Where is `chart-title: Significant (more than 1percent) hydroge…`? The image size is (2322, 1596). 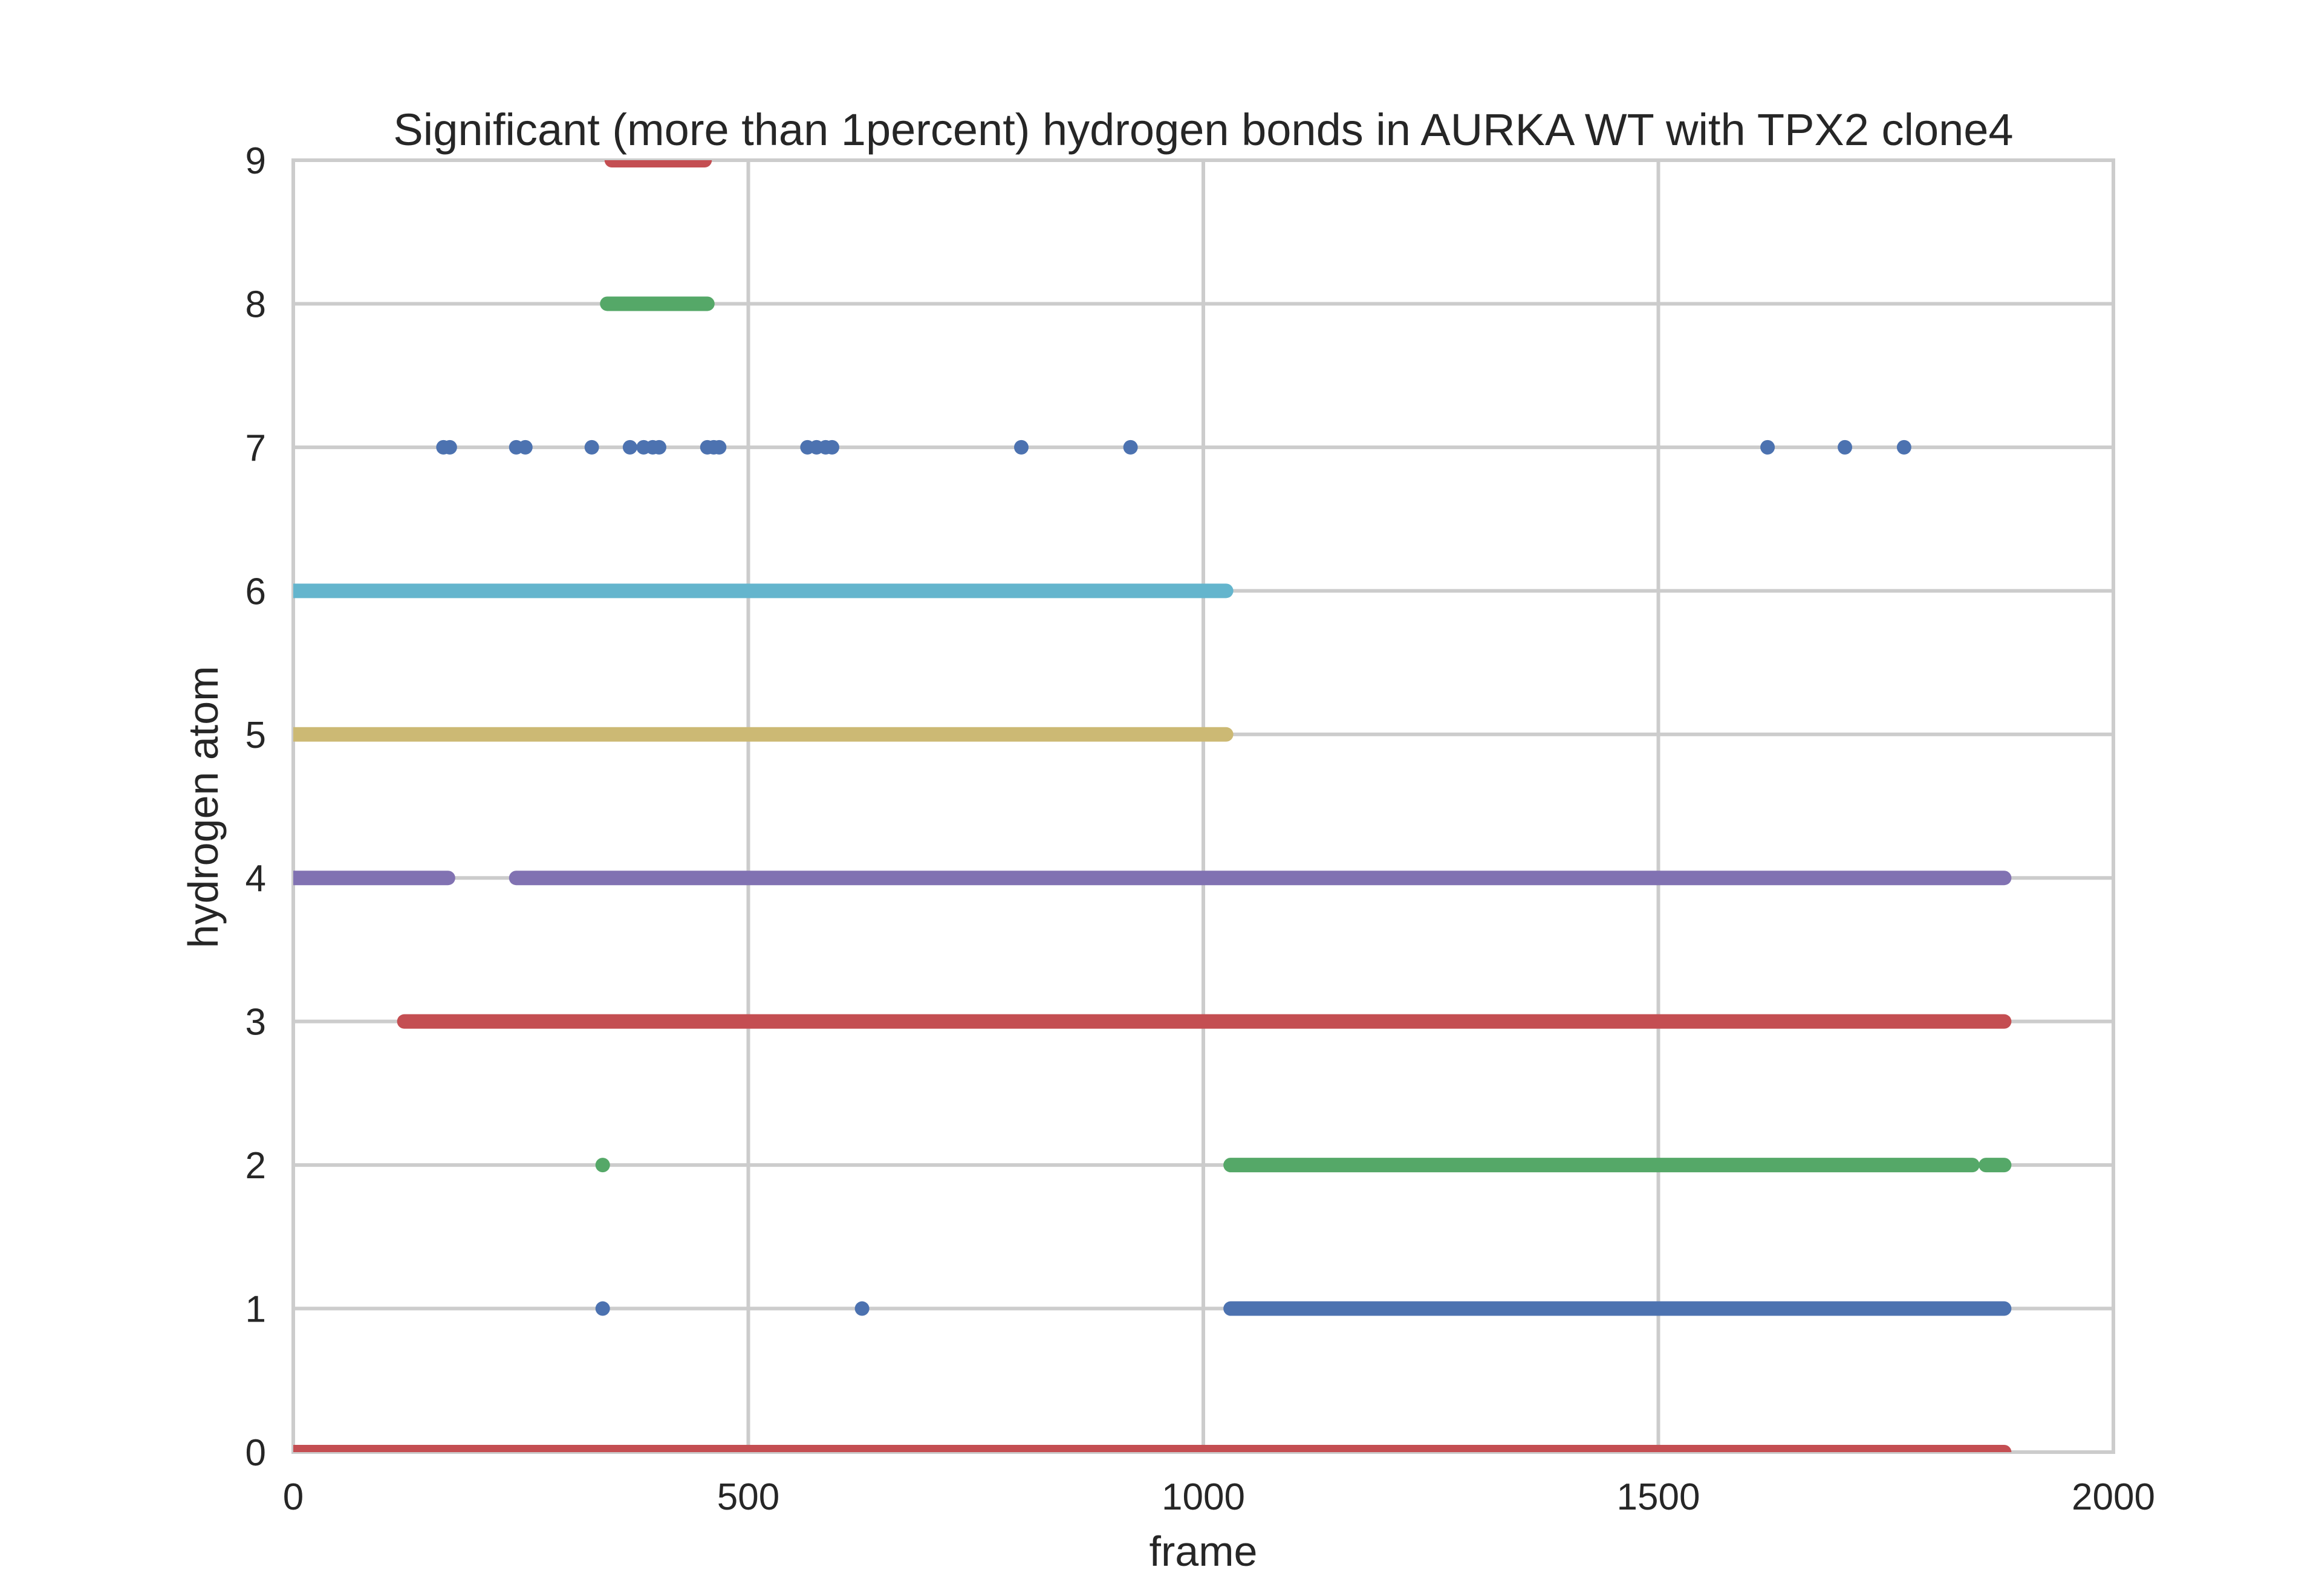 chart-title: Significant (more than 1percent) hydroge… is located at coordinates (1203, 130).